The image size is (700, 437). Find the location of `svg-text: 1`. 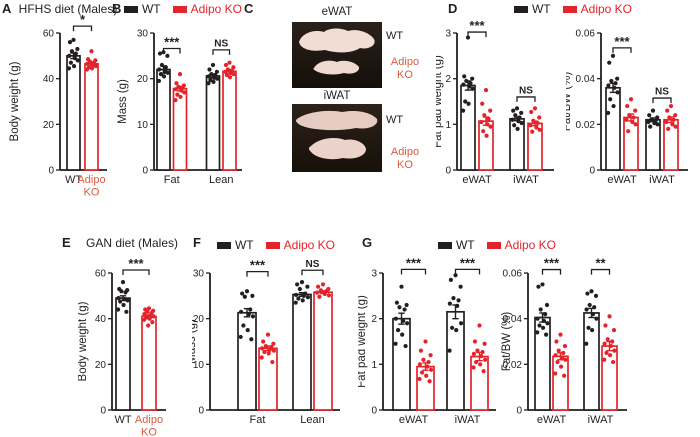

svg-text: 1 is located at coordinates (448, 125).